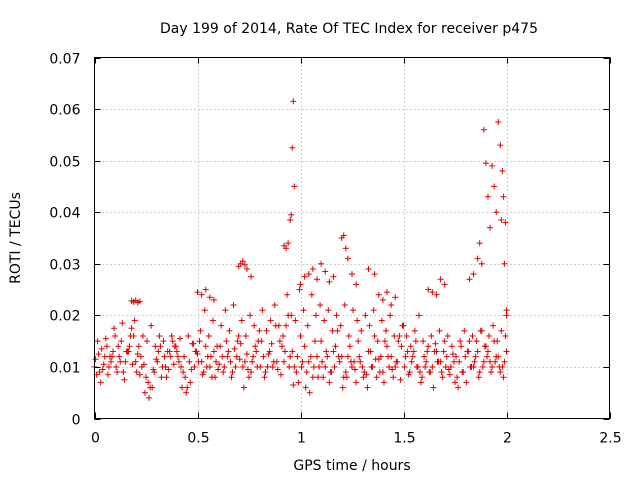 The height and width of the screenshot is (480, 640). I want to click on y-tick-label: 0.07, so click(64, 60).